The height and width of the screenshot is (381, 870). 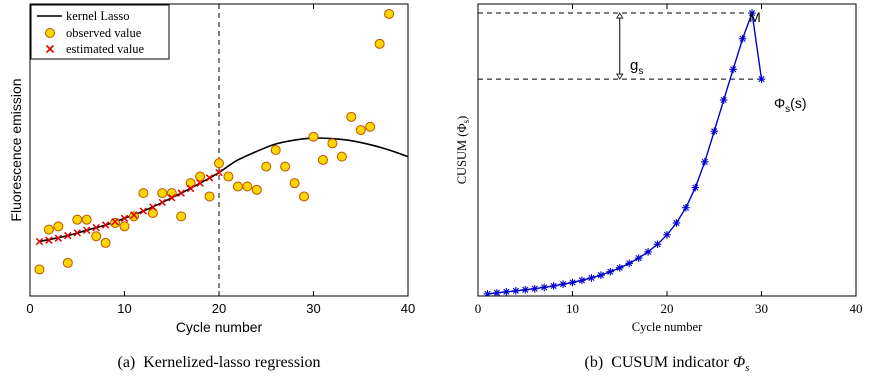 What do you see at coordinates (126, 362) in the screenshot?
I see `caption-a-prefix: (a)` at bounding box center [126, 362].